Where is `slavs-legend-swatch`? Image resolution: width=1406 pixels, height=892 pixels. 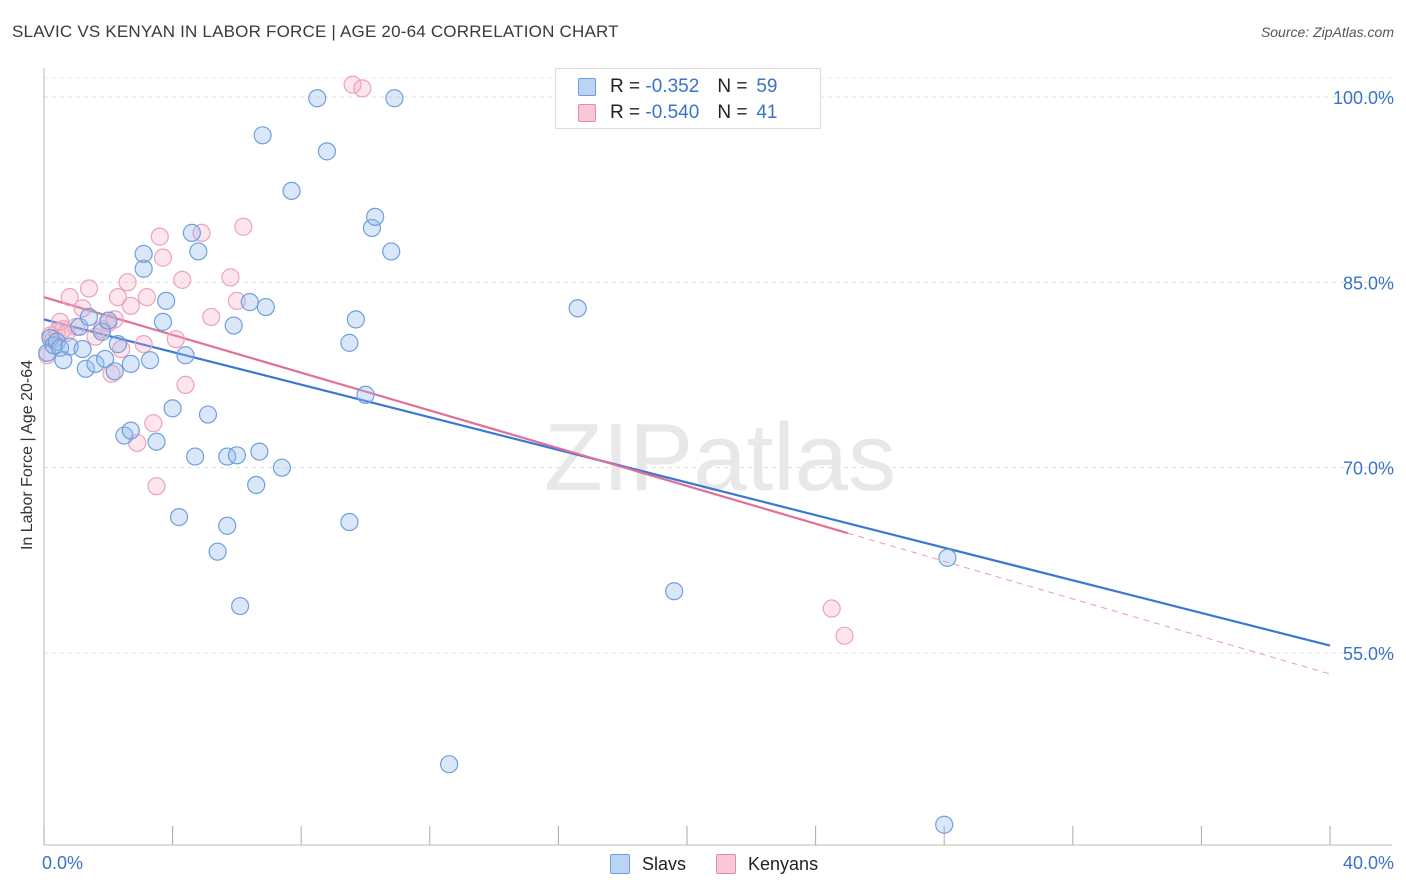
slavs-legend-swatch is located at coordinates (620, 864).